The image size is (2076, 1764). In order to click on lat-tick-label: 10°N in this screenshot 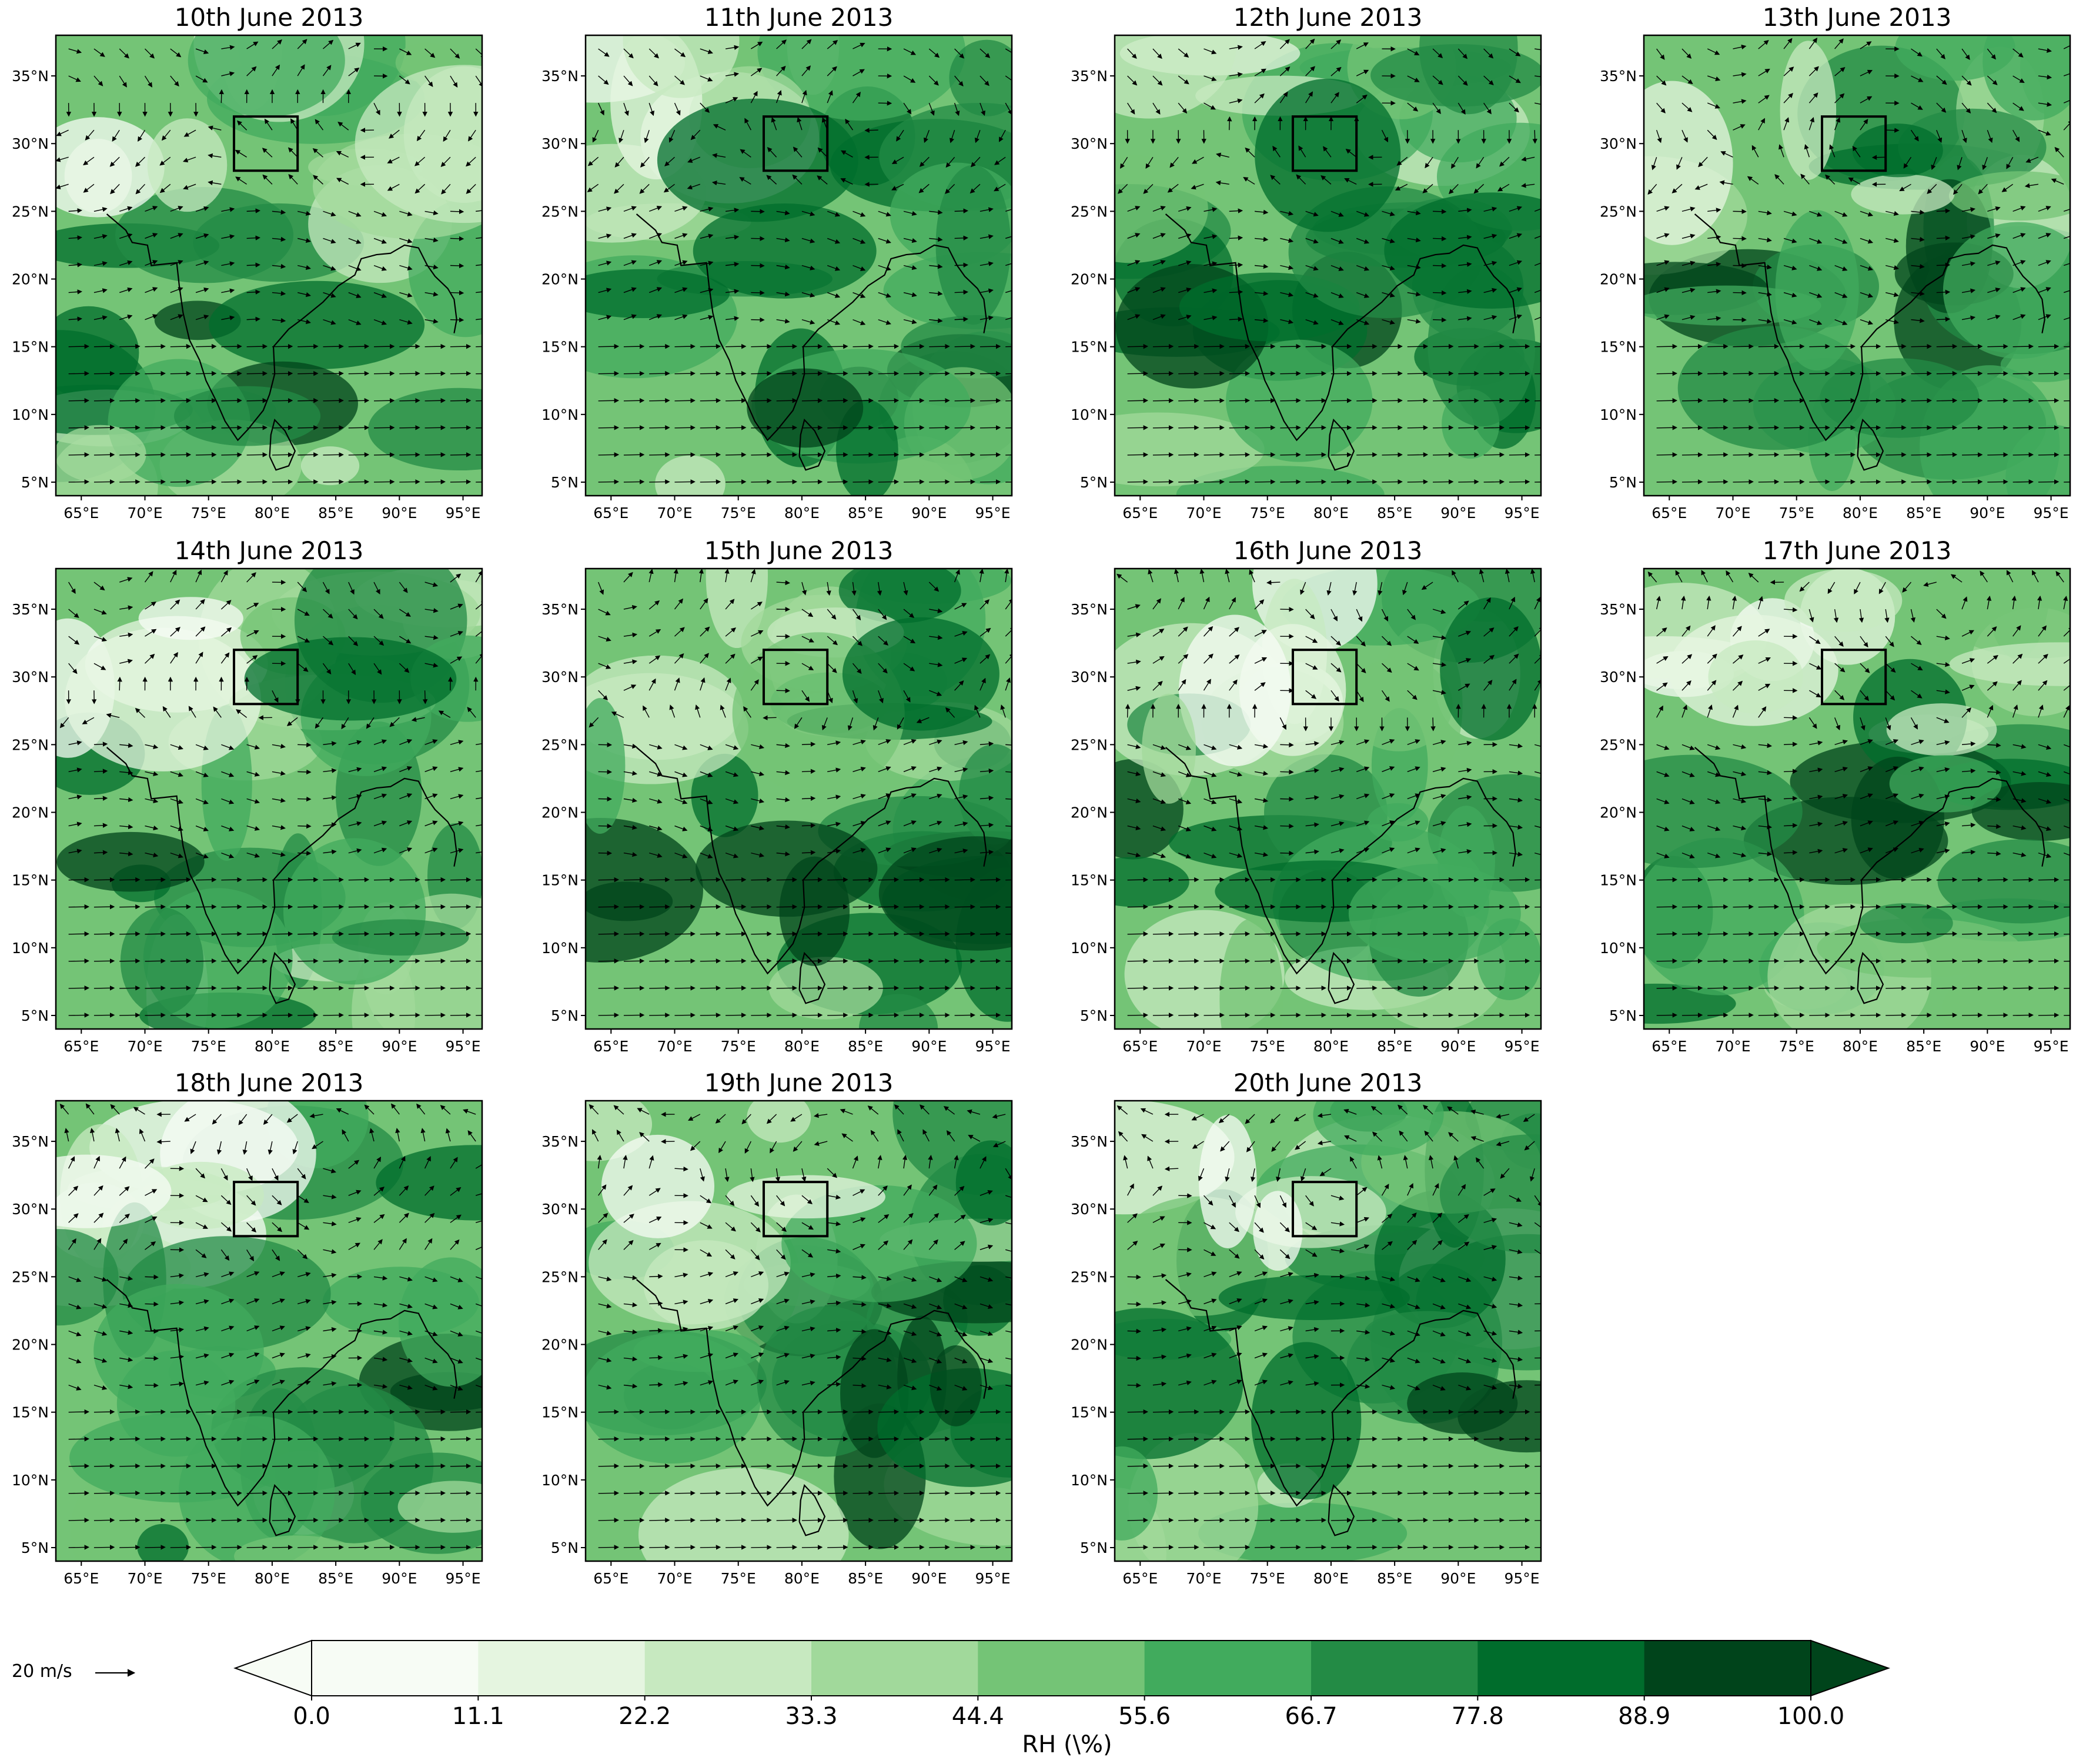, I will do `click(31, 948)`.